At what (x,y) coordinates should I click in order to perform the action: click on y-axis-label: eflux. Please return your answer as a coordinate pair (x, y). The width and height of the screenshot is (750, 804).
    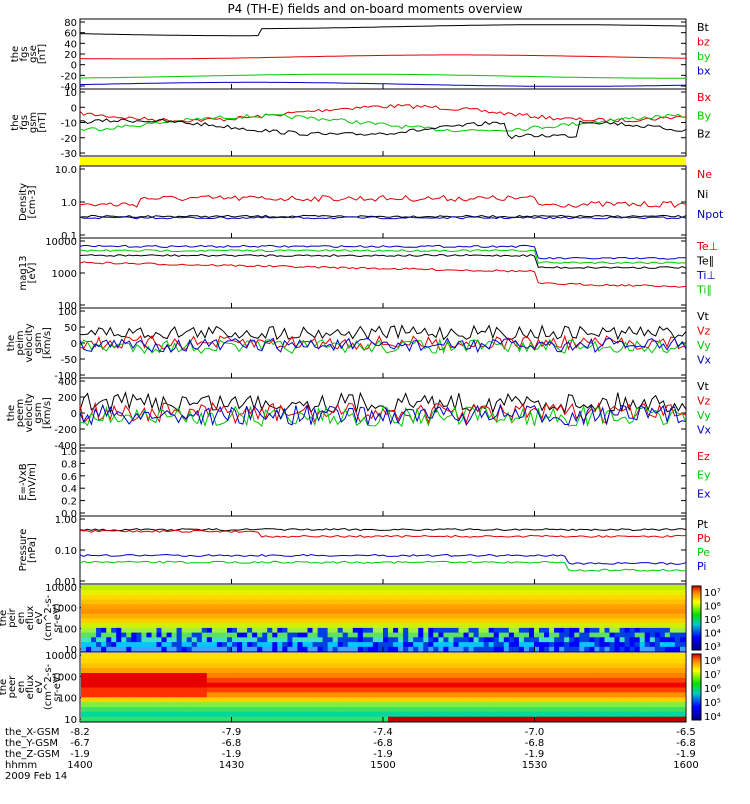
    Looking at the image, I should click on (30, 687).